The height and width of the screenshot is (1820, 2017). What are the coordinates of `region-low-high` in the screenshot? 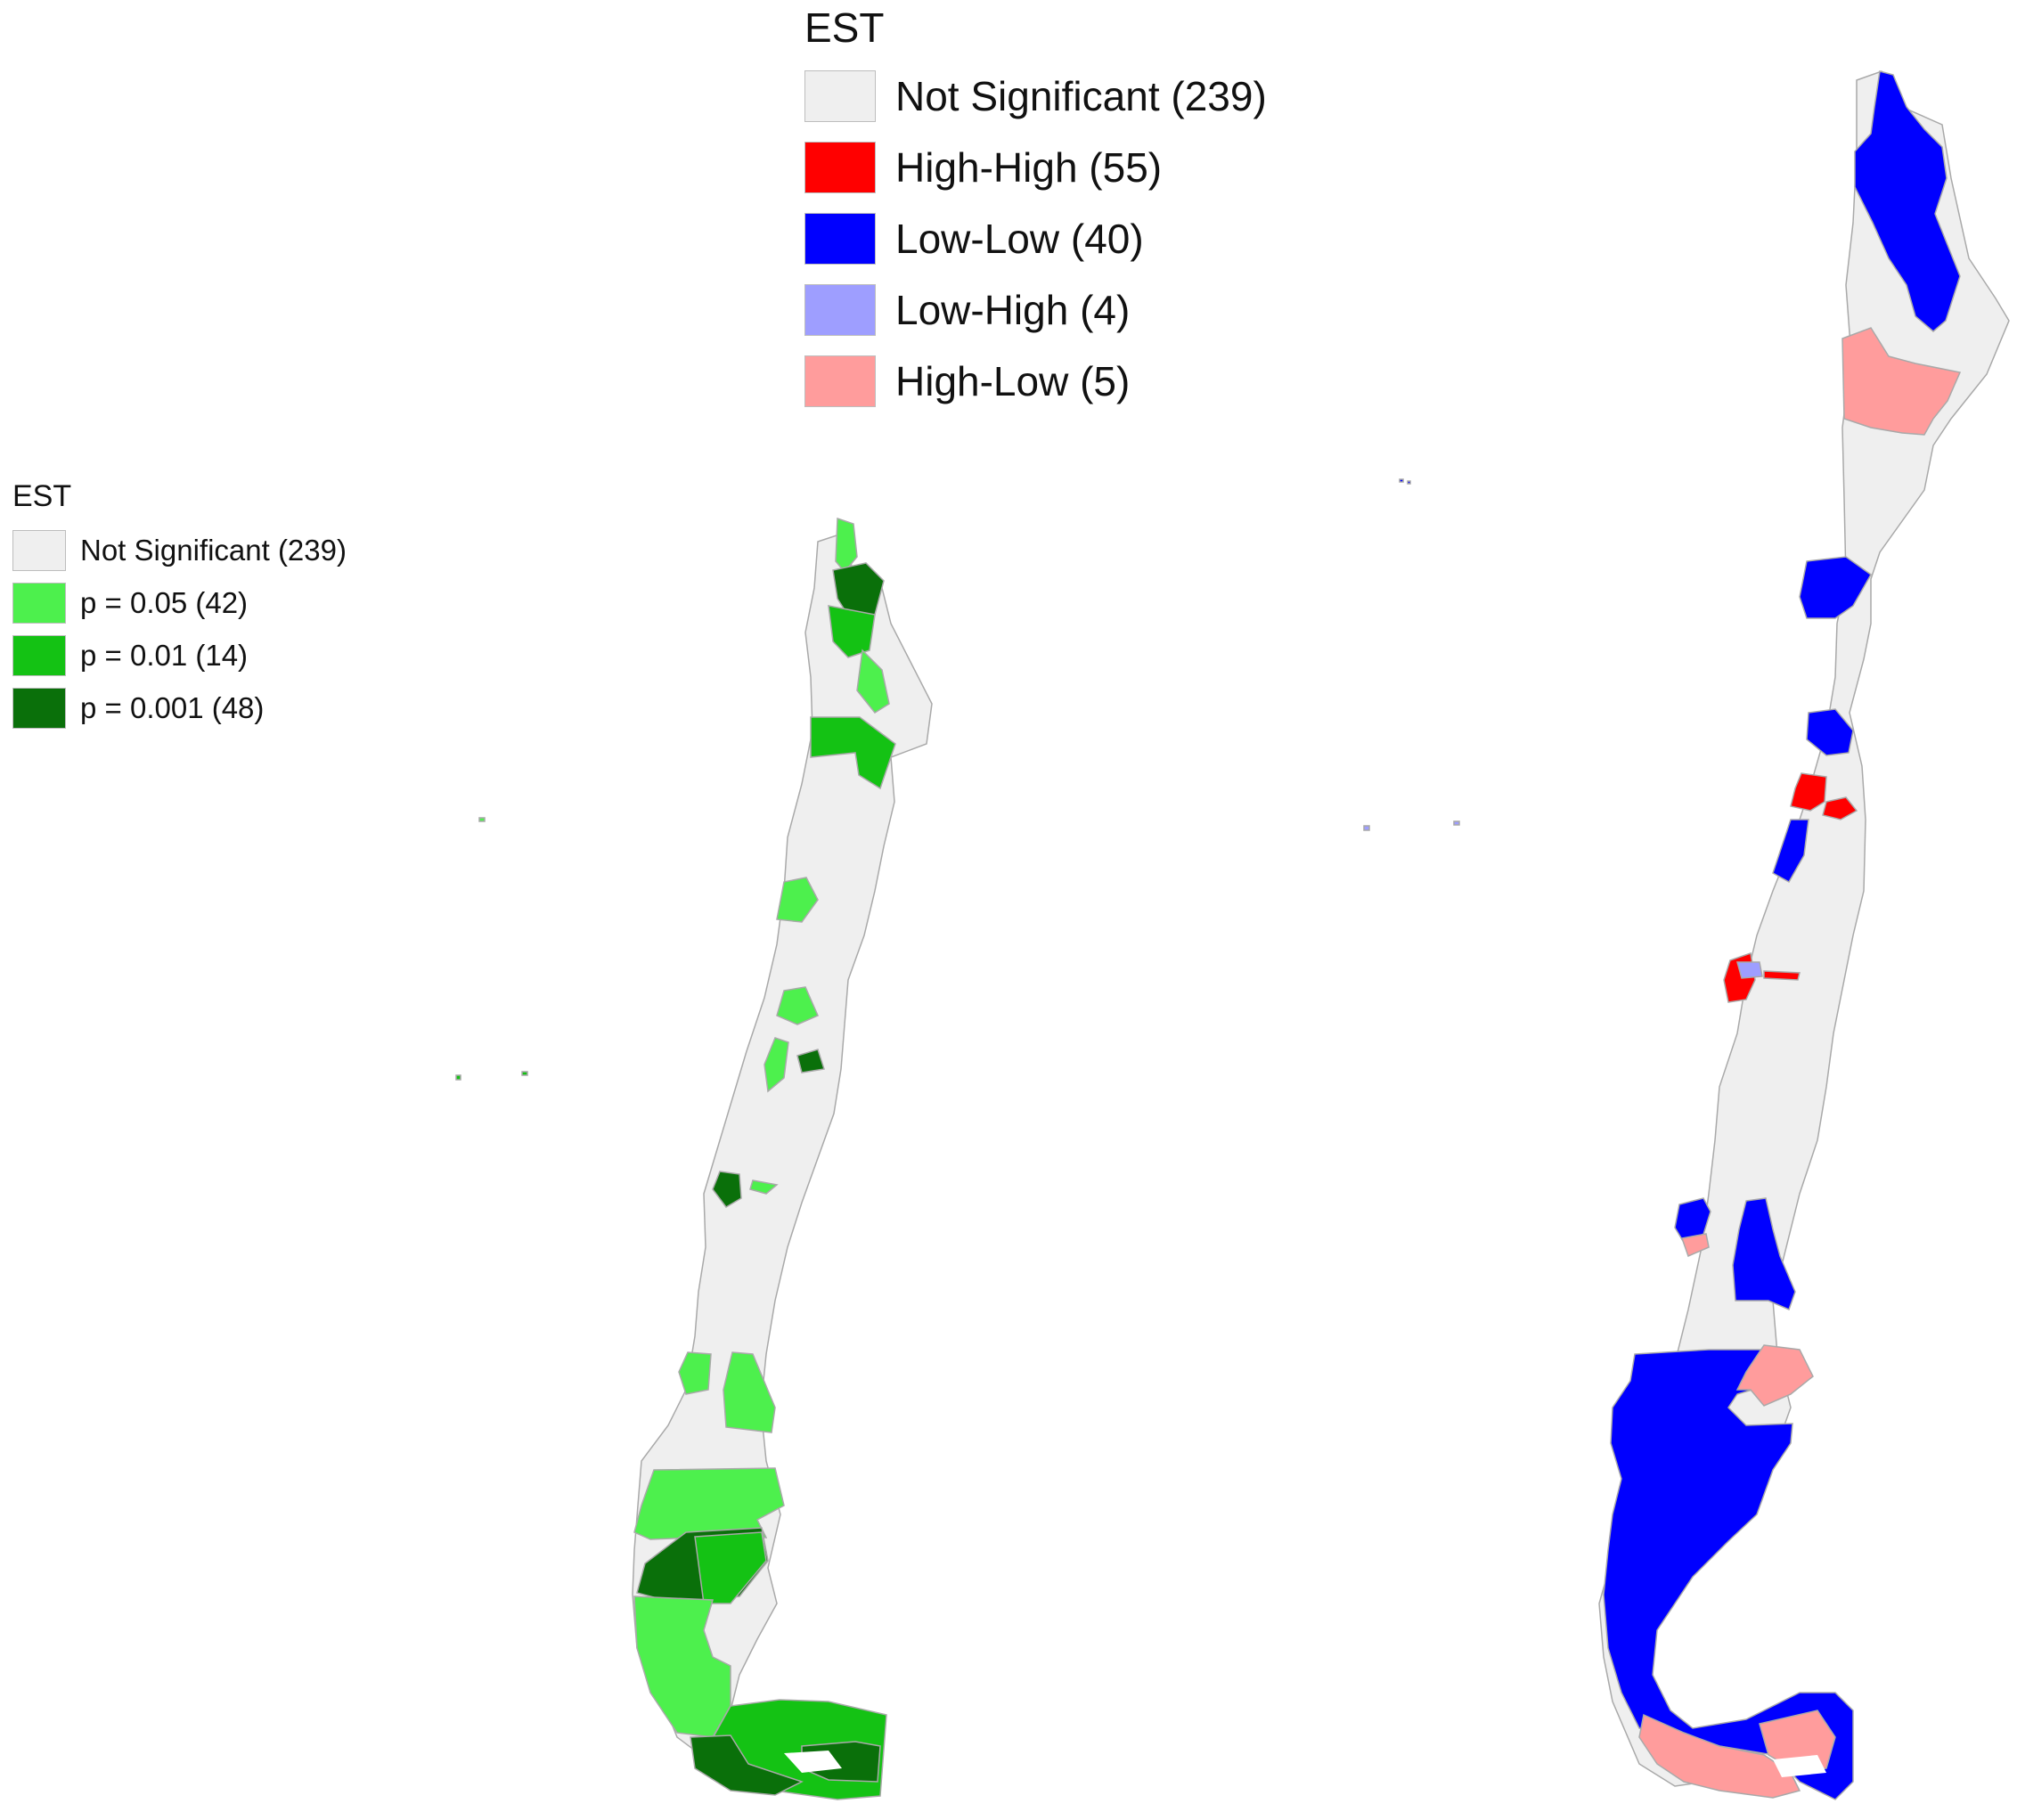 It's located at (1749, 970).